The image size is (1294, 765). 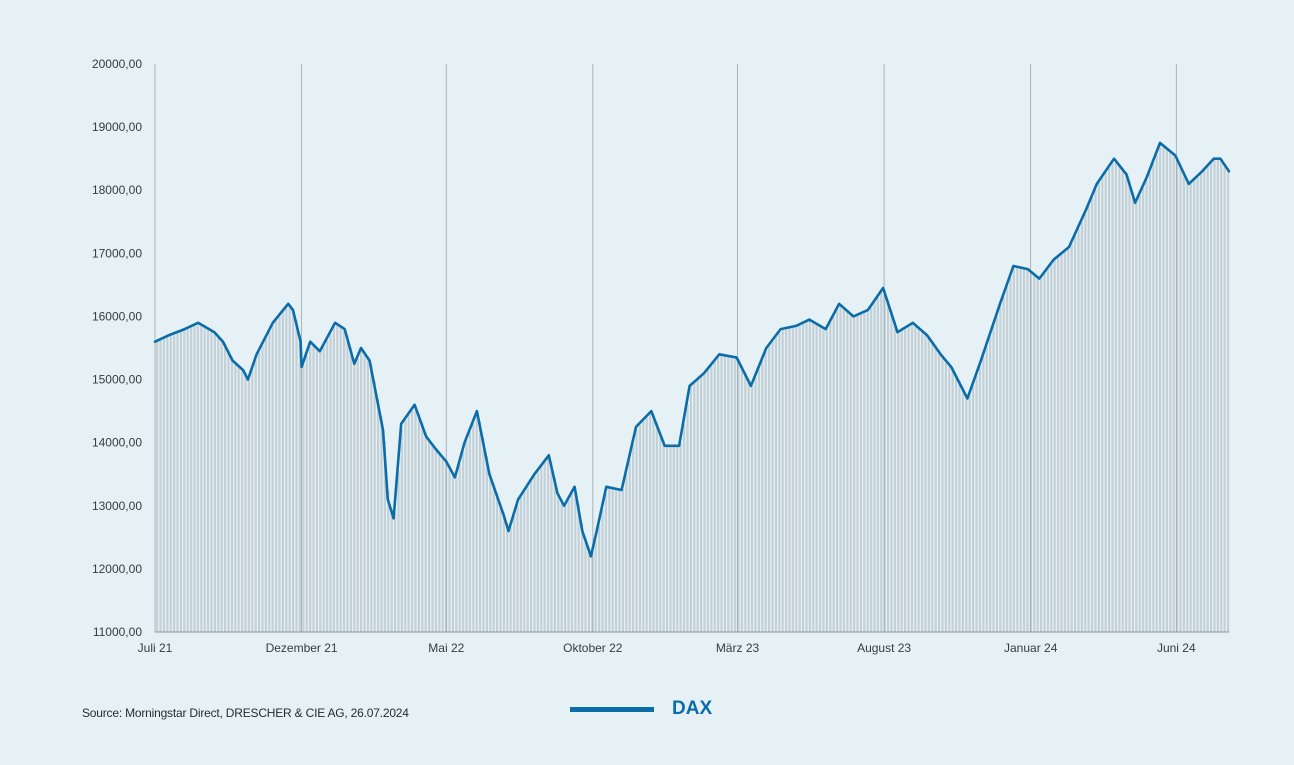 I want to click on x-tick-label: März 23, so click(x=738, y=648).